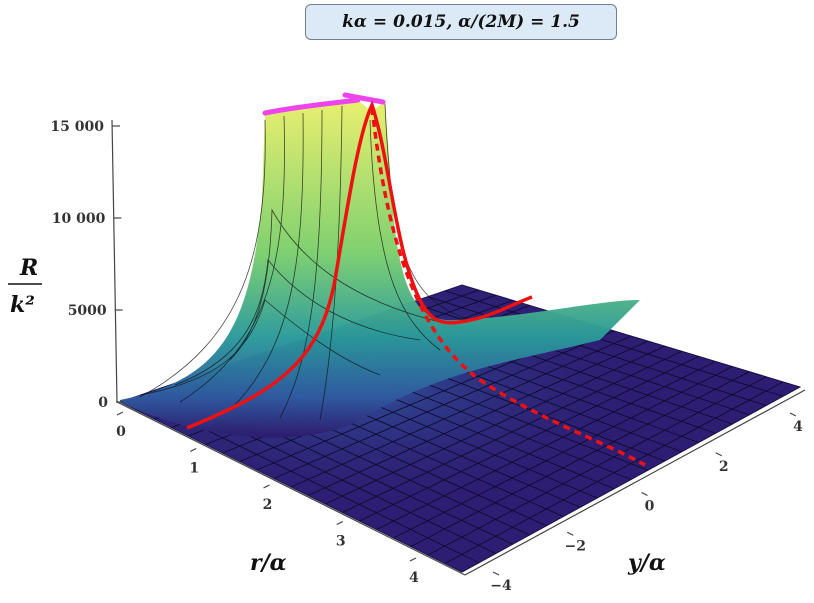  I want to click on x-axis-tick-label-3: 3, so click(341, 542).